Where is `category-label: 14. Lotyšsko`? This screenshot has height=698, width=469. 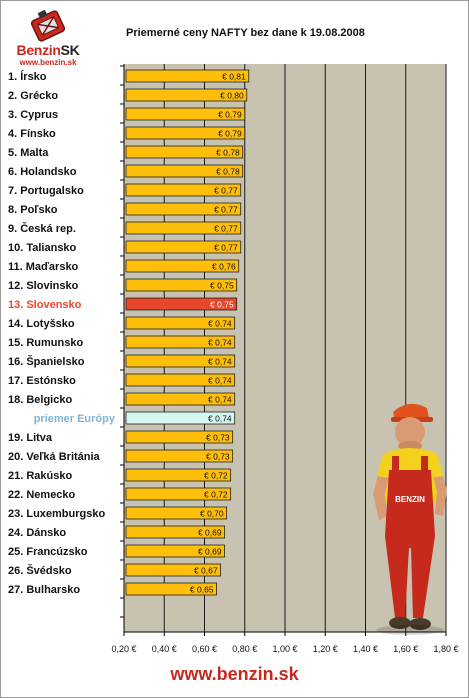
category-label: 14. Lotyšsko is located at coordinates (41, 324).